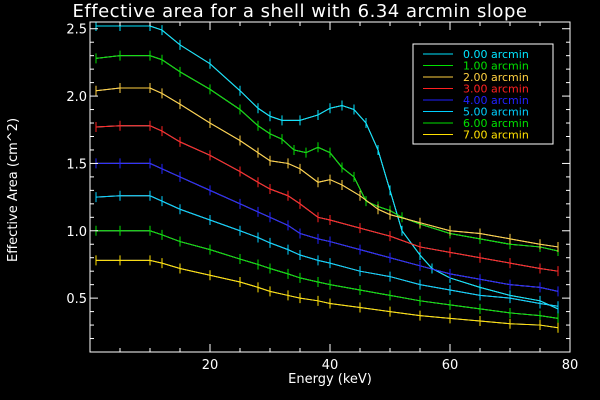 The height and width of the screenshot is (400, 600). I want to click on legend-box, so click(483, 94).